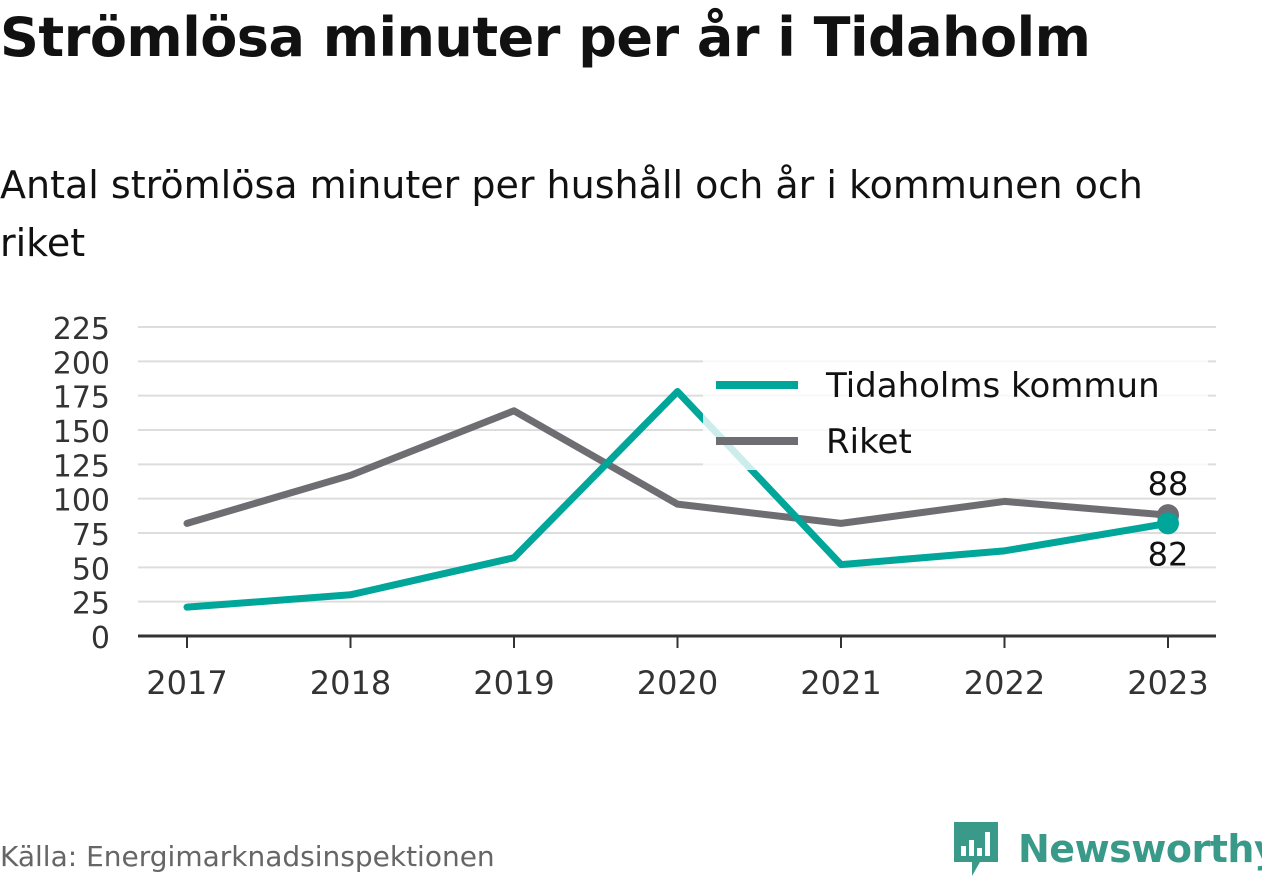  What do you see at coordinates (869, 442) in the screenshot?
I see `legend-label: Riket` at bounding box center [869, 442].